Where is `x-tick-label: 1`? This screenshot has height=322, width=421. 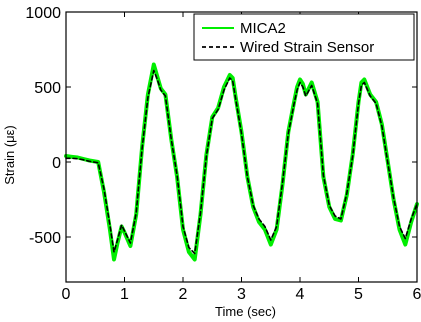 x-tick-label: 1 is located at coordinates (124, 294).